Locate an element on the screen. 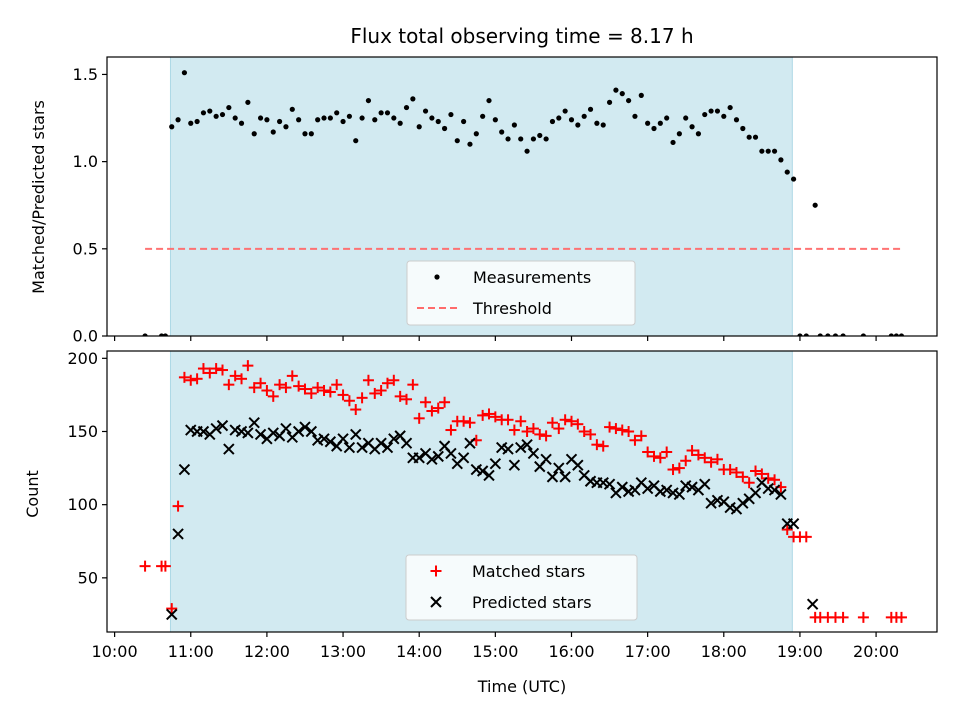 The image size is (960, 720). x-tick-label: 10:00 is located at coordinates (115, 651).